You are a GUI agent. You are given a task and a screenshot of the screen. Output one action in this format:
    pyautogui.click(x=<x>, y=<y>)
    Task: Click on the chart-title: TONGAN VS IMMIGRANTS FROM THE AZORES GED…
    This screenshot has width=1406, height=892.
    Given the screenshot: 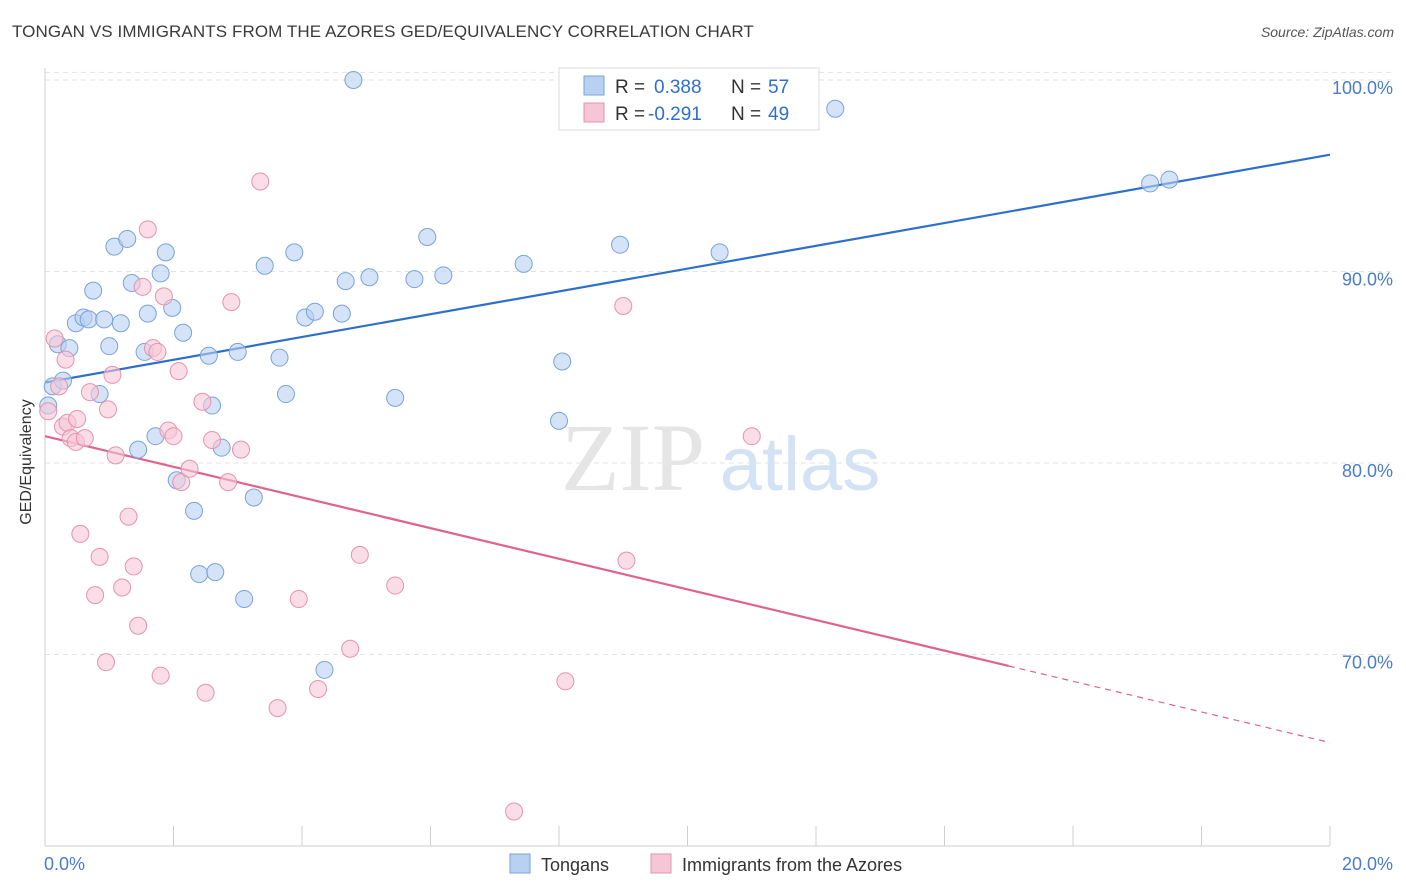 What is the action you would take?
    pyautogui.click(x=383, y=31)
    